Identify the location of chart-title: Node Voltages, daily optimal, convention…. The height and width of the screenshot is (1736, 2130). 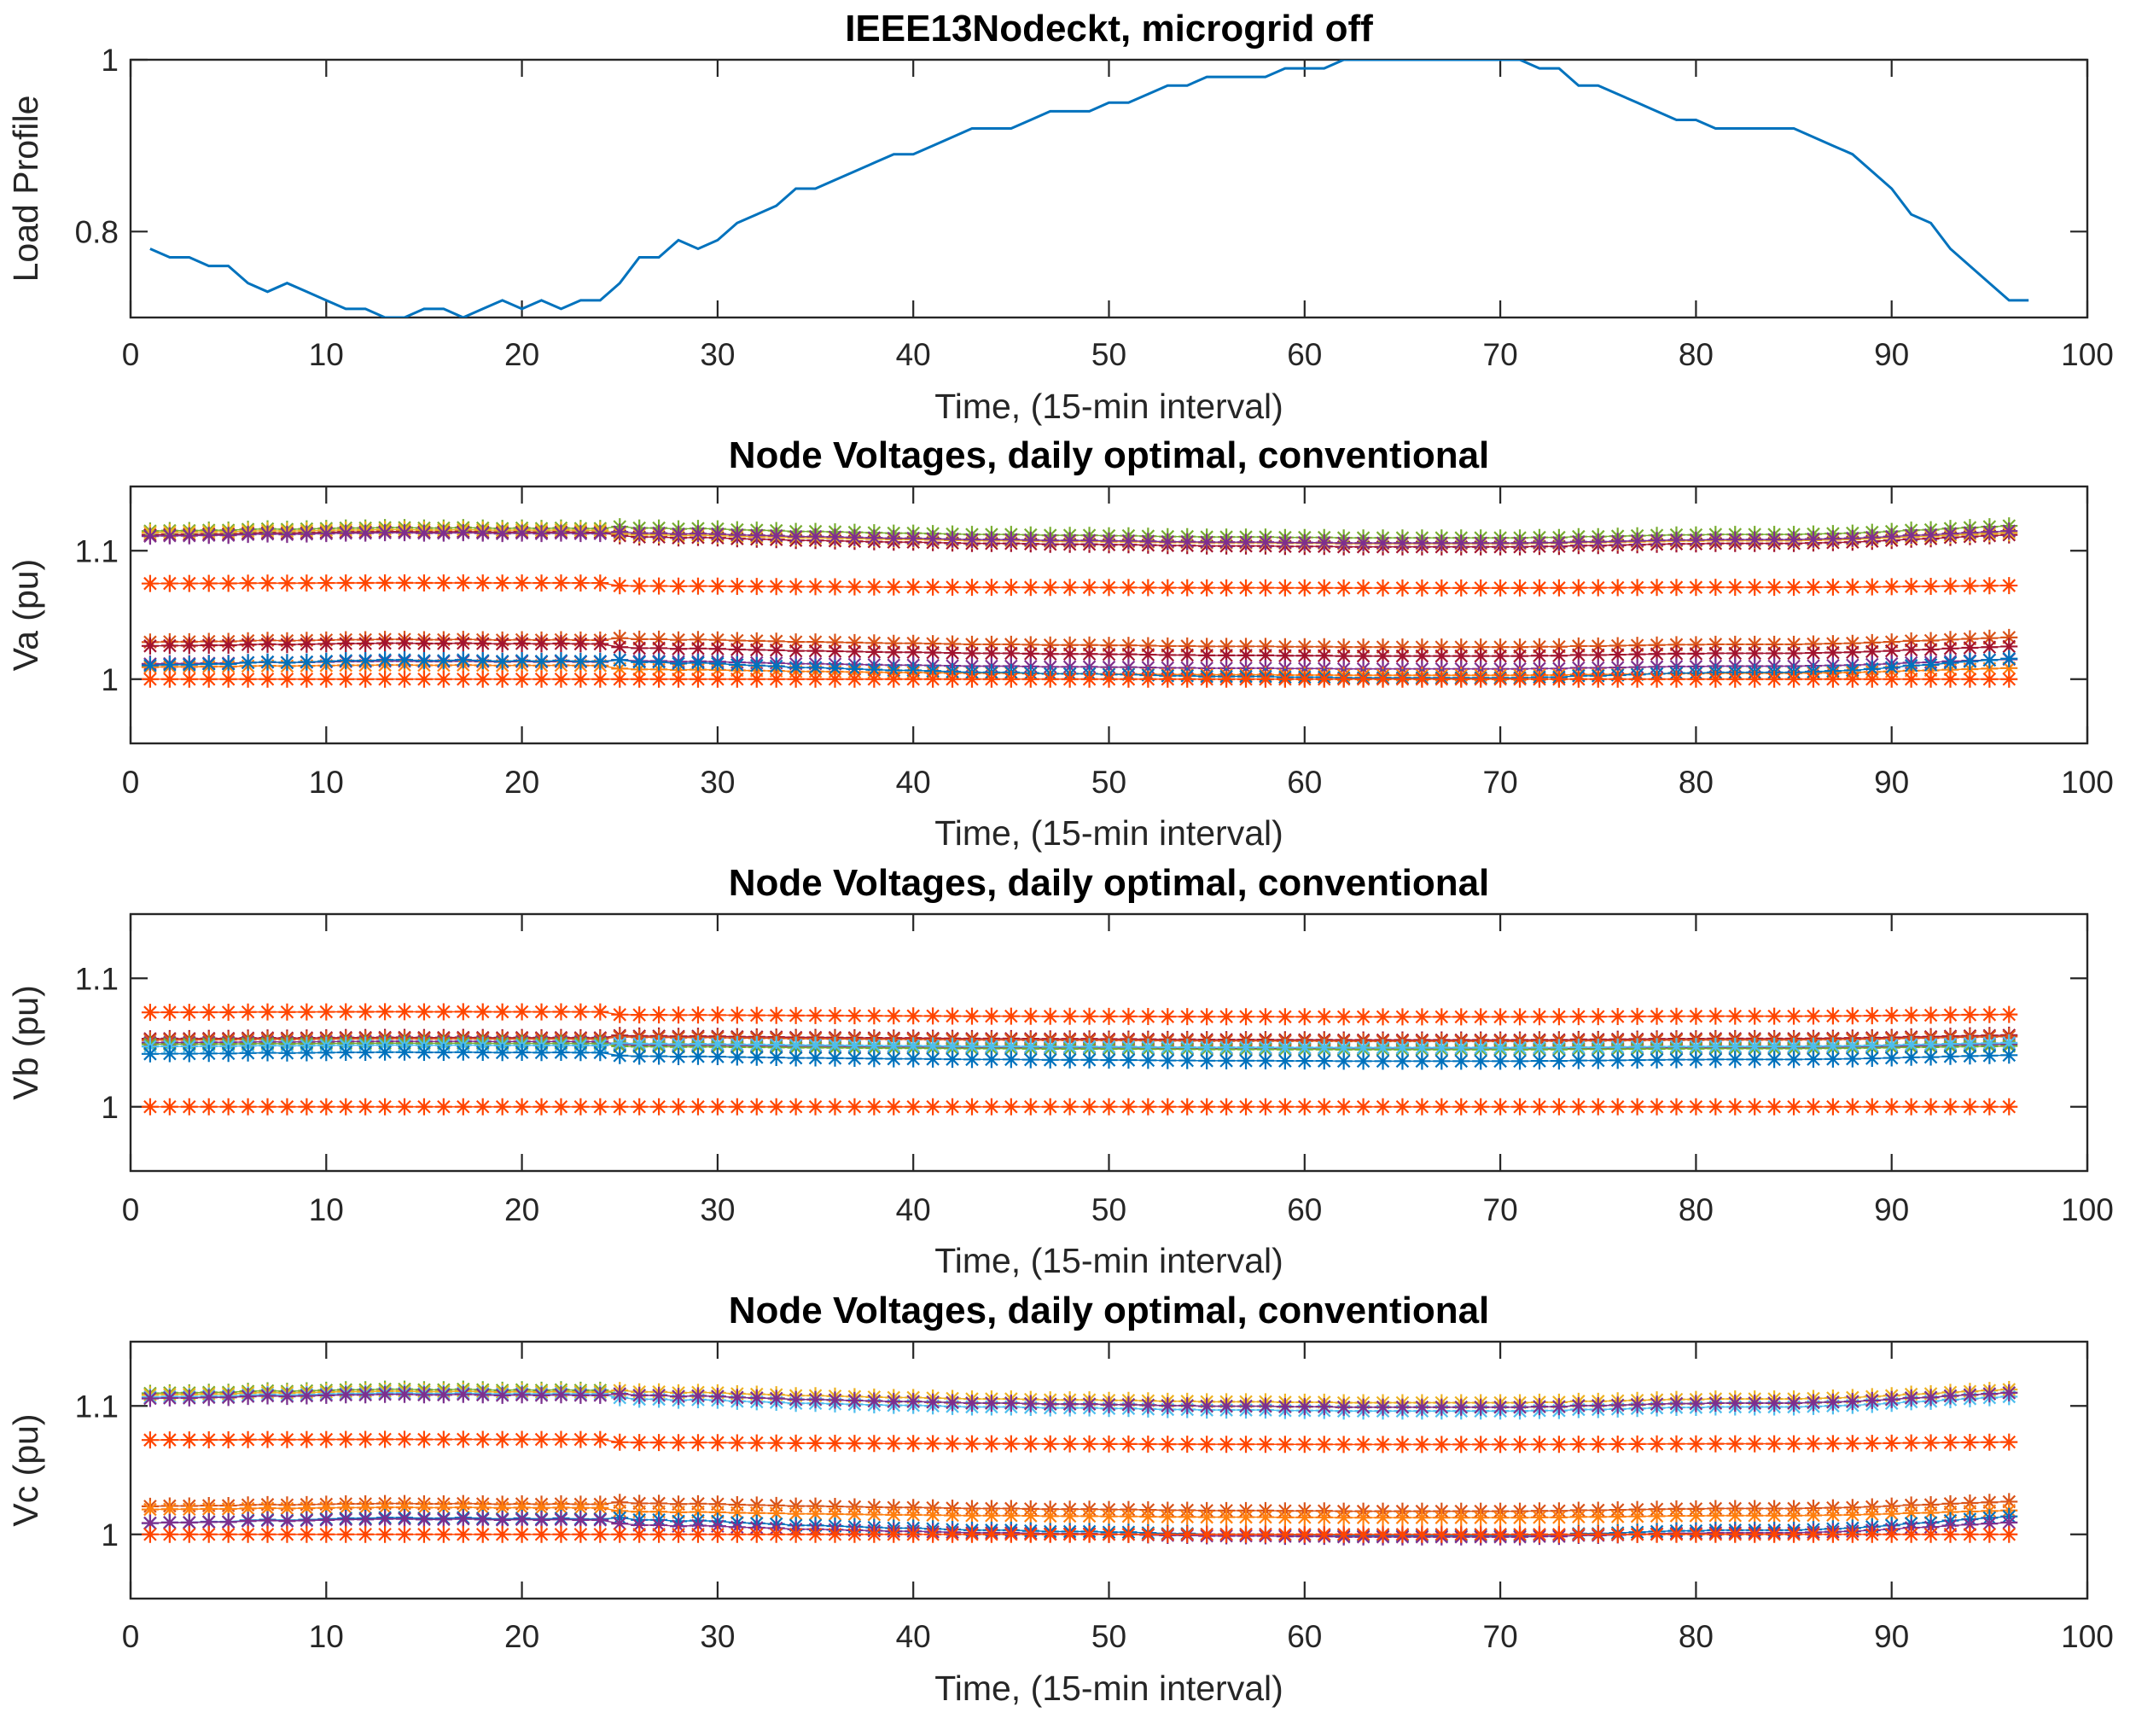
(1109, 883).